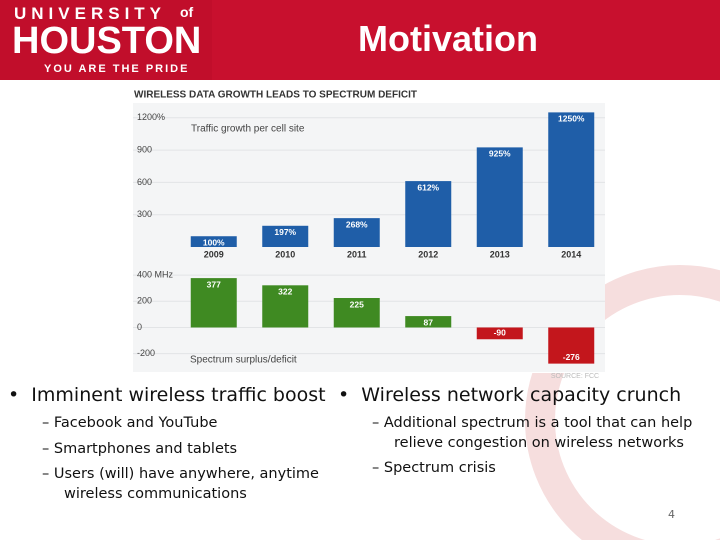 The height and width of the screenshot is (540, 720). I want to click on y-tick-label: 600, so click(144, 182).